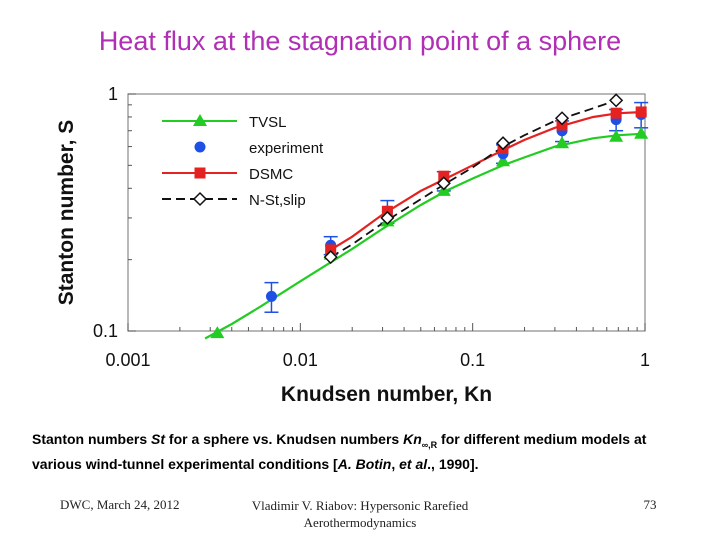  Describe the element at coordinates (200, 120) in the screenshot. I see `legend-marker-tvsl` at that location.